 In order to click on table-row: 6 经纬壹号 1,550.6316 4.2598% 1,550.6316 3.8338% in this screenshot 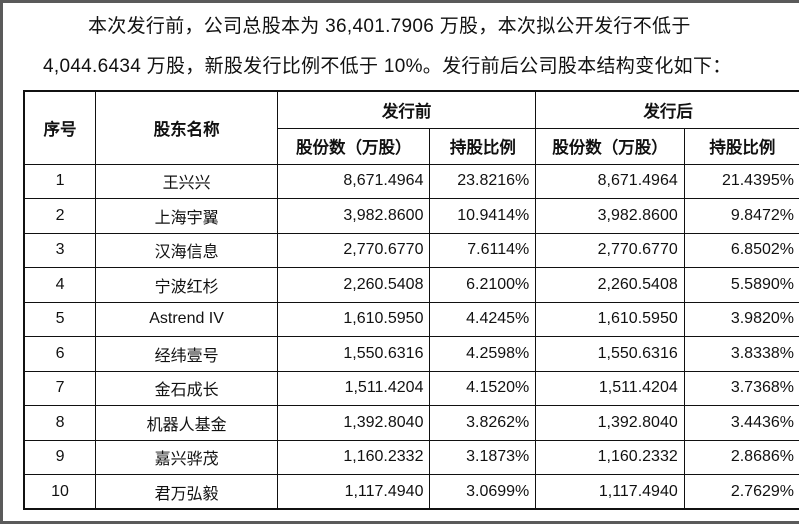, I will do `click(411, 354)`.